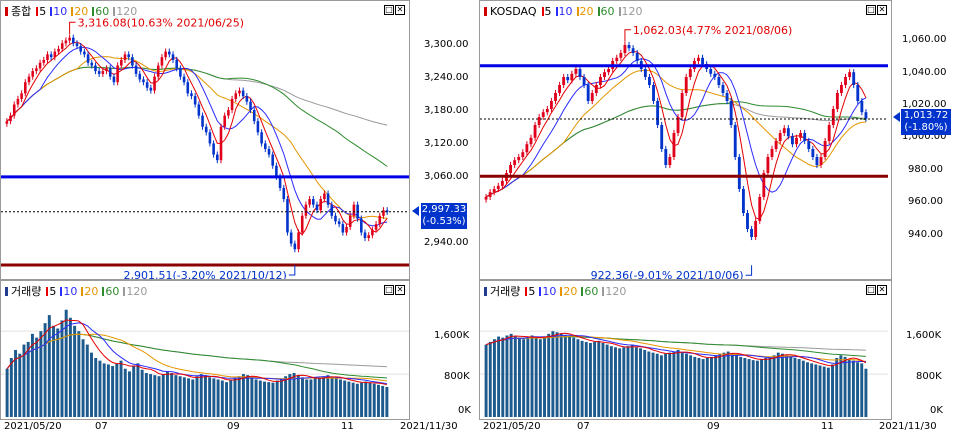  What do you see at coordinates (21, 11) in the screenshot?
I see `left-price-title: 종합` at bounding box center [21, 11].